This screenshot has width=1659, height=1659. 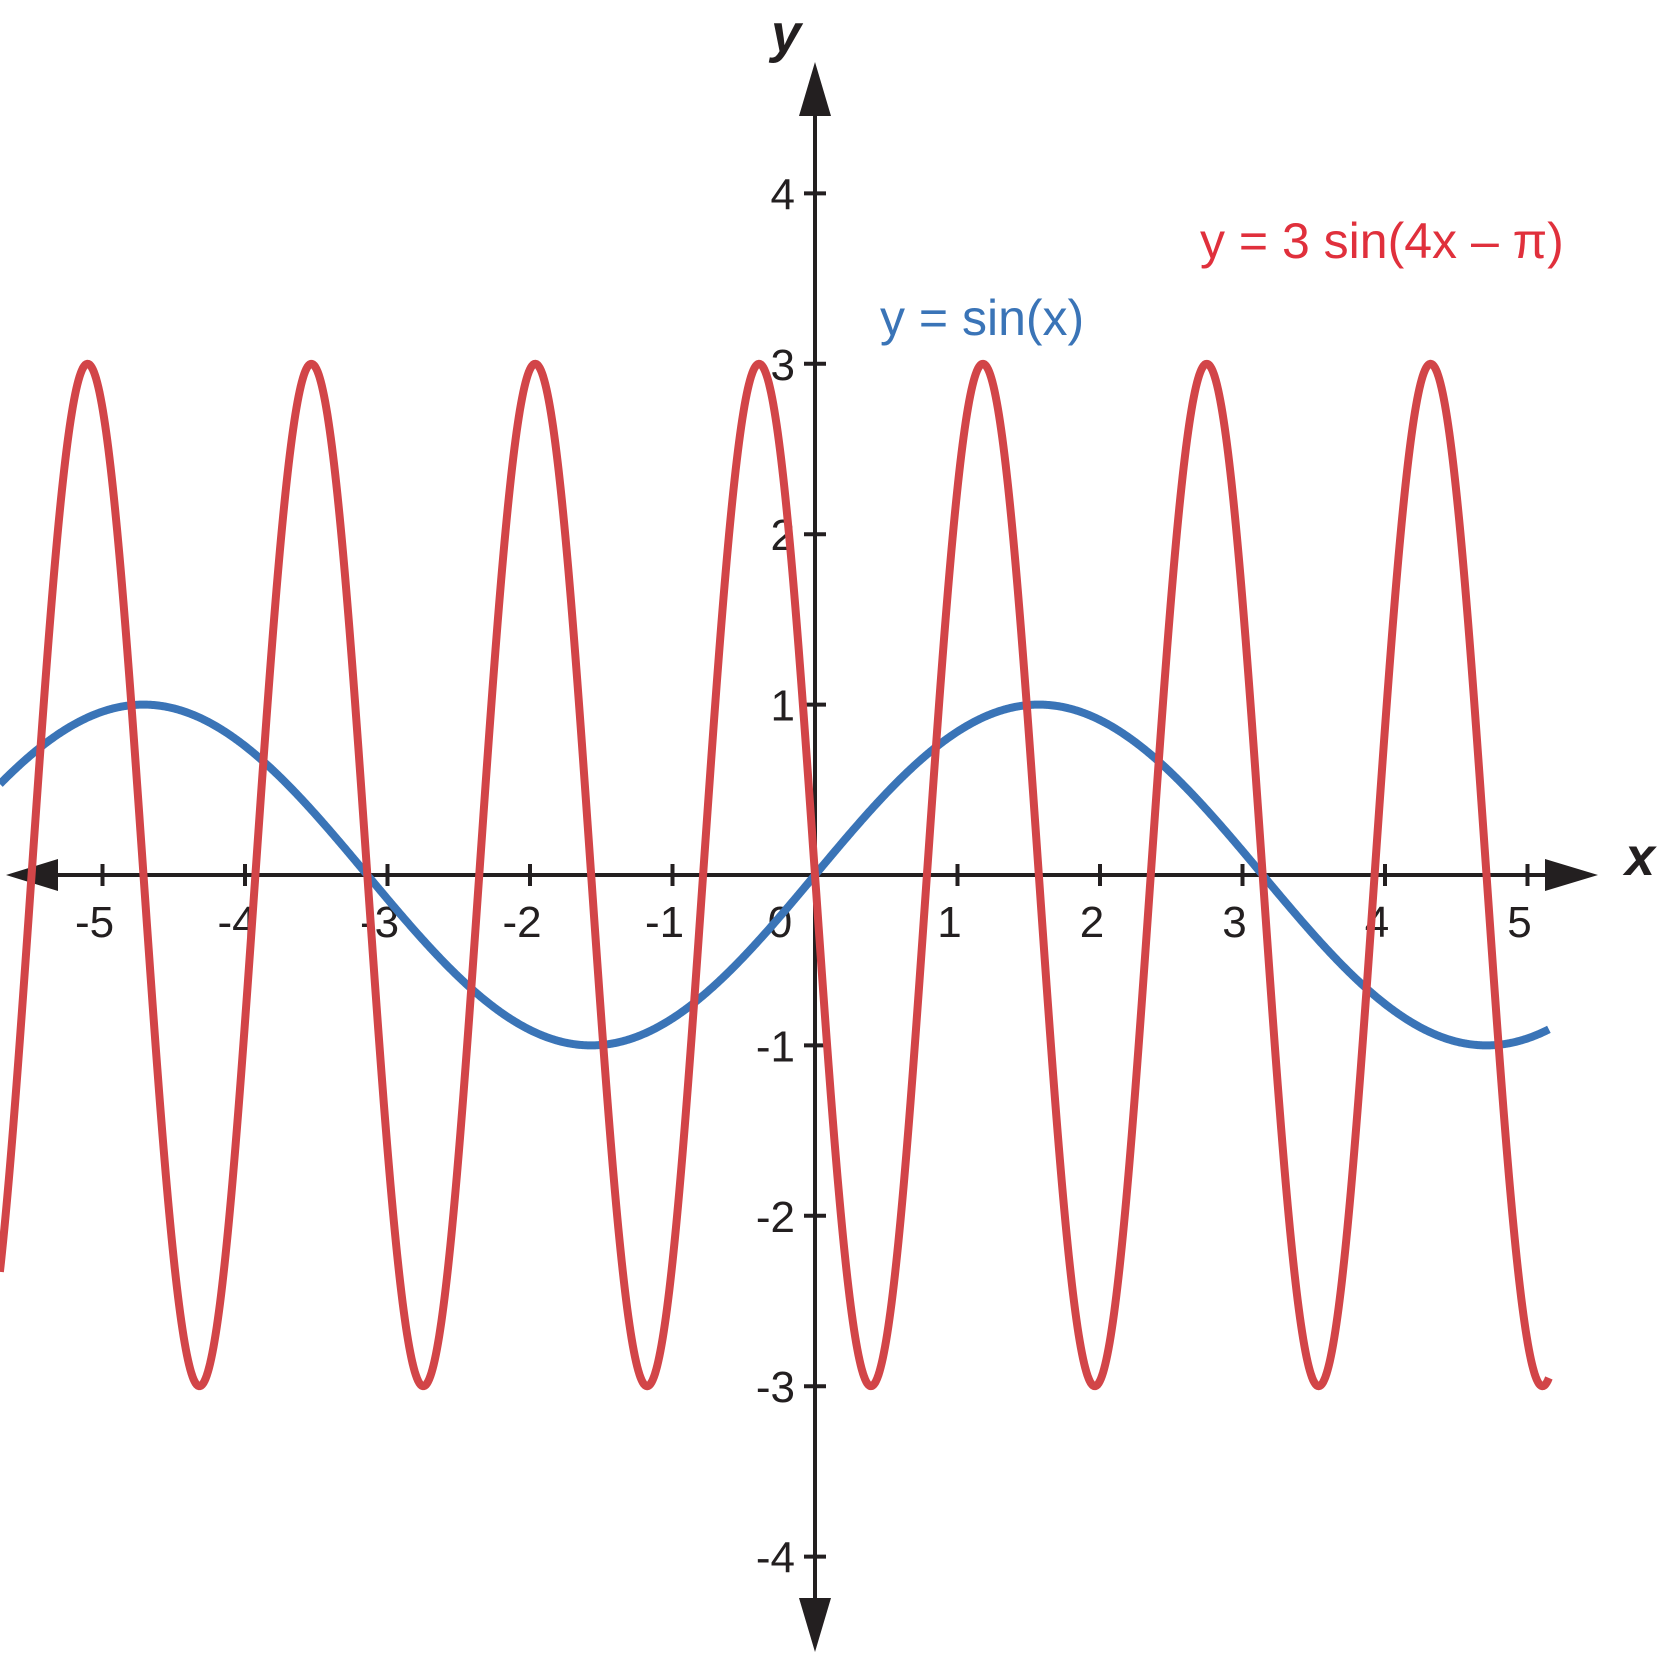 I want to click on y-tick-label: 1, so click(x=783, y=706).